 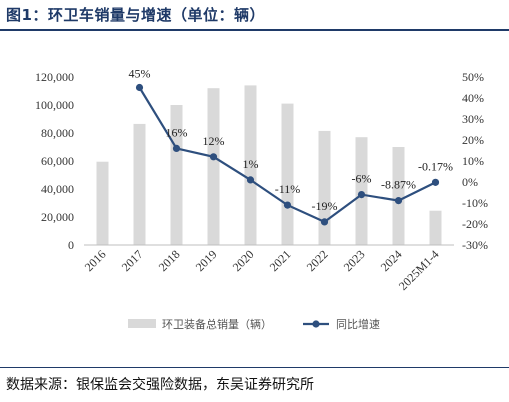 I want to click on bar-2020, so click(x=250, y=165).